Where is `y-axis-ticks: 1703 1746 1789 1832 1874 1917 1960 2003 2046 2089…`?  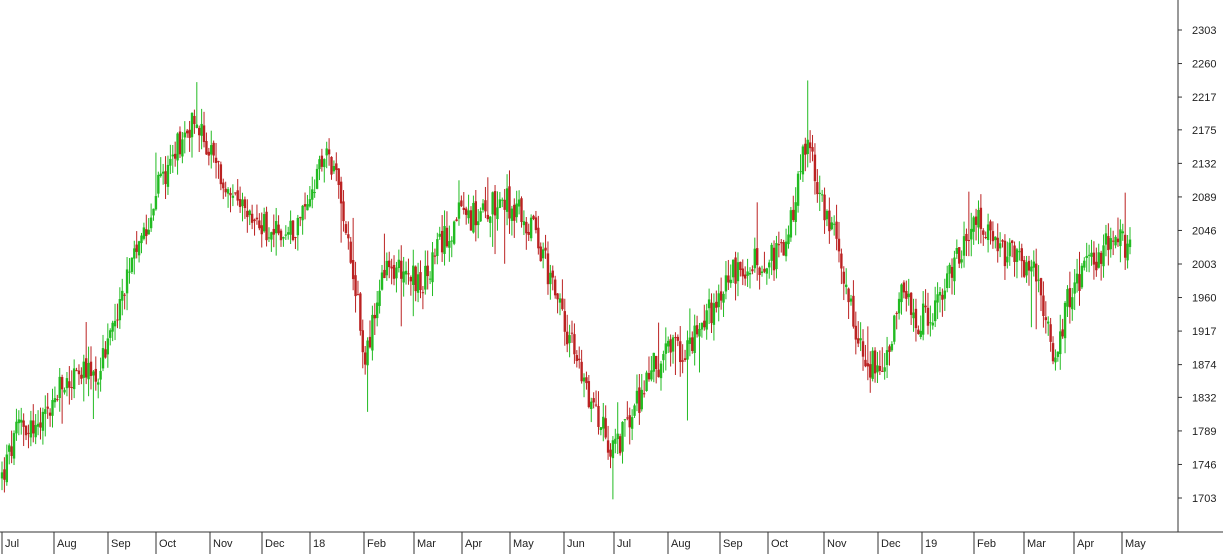 y-axis-ticks: 1703 1746 1789 1832 1874 1917 1960 2003 2046 2089… is located at coordinates (1197, 265).